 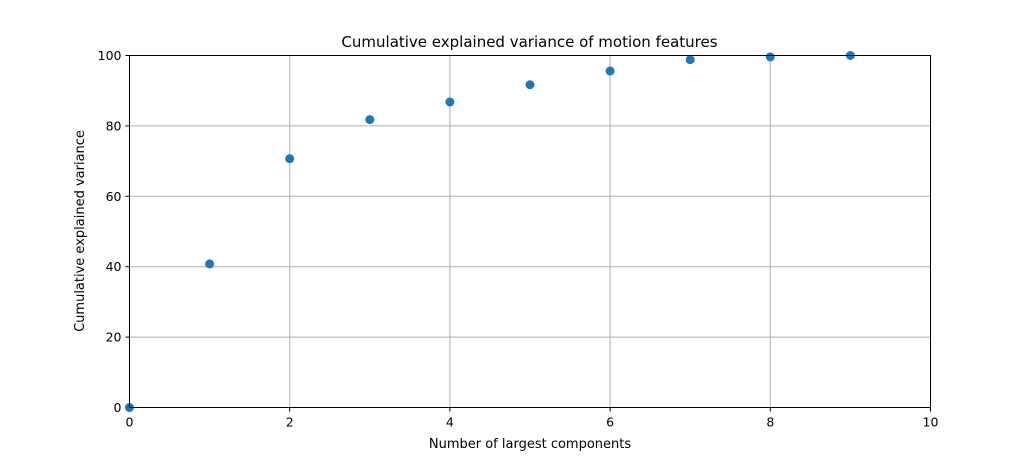 I want to click on y-tick-label: 80, so click(x=114, y=125).